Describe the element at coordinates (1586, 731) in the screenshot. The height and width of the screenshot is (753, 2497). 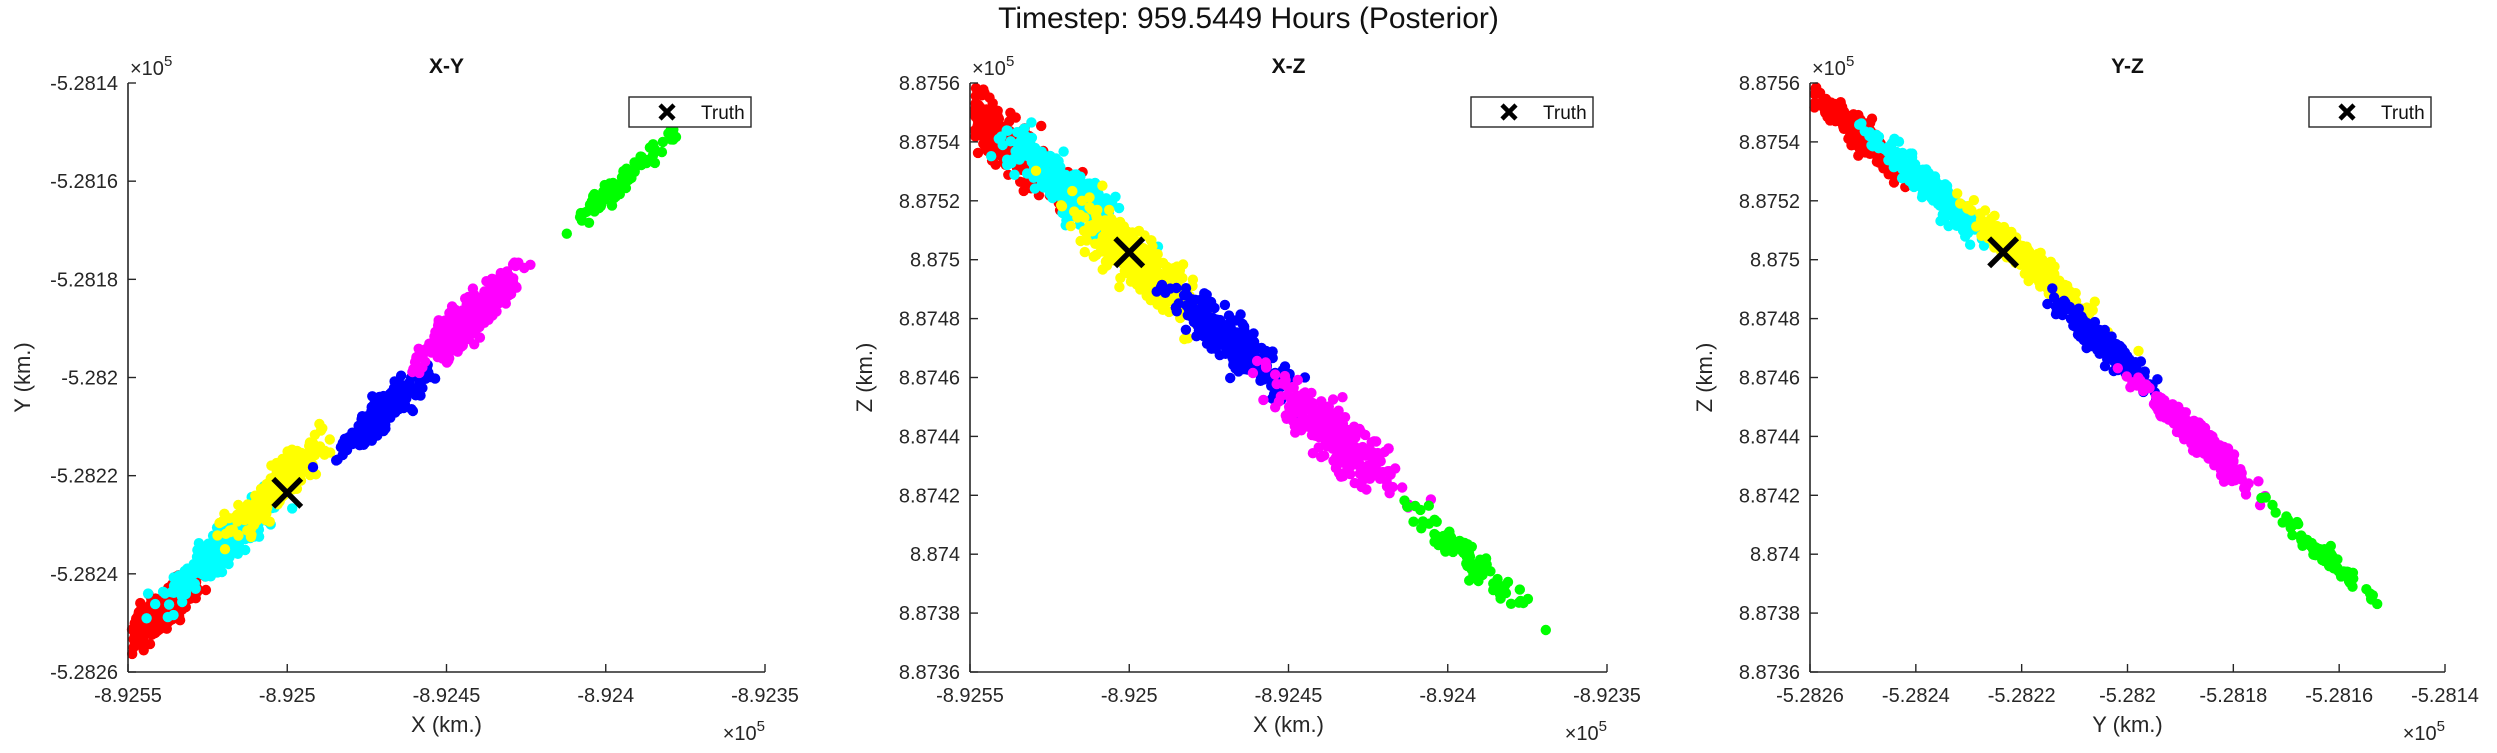
I see `x-exponent-label: ×10⁵` at that location.